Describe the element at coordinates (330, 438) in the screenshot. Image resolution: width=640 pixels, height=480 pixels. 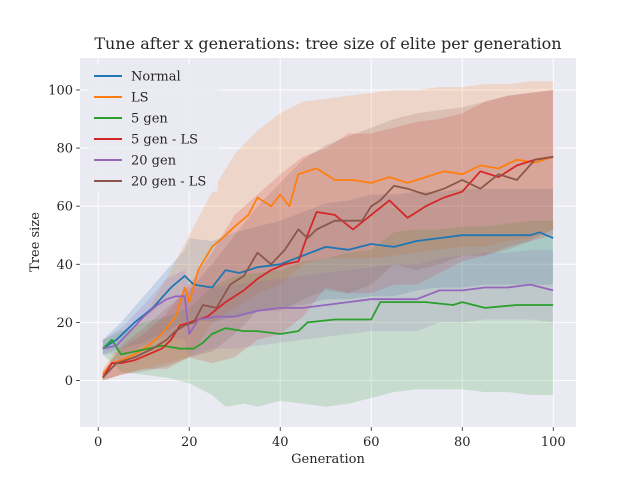
I see `x-axis-ticks: 0 20 40 60 80 100` at that location.